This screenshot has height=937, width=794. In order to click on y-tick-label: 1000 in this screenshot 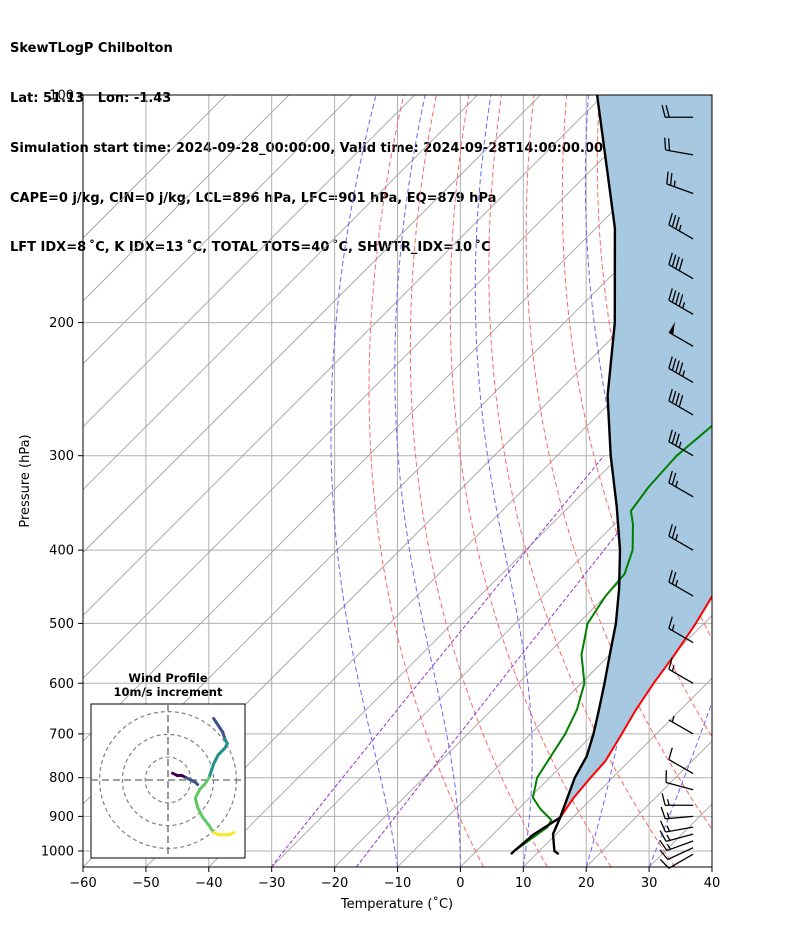, I will do `click(57, 851)`.